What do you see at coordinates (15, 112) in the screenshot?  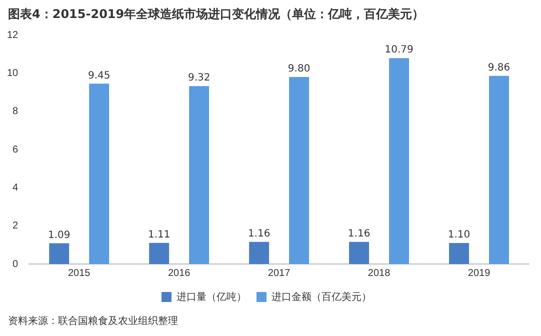 I see `y-tick-label: 8` at bounding box center [15, 112].